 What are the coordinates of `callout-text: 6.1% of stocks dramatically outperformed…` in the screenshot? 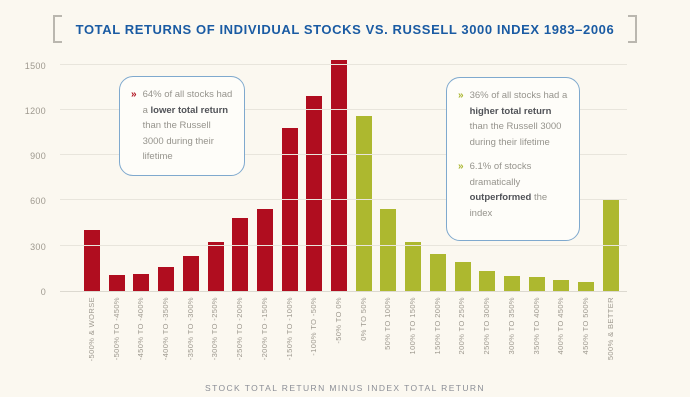 It's located at (508, 190).